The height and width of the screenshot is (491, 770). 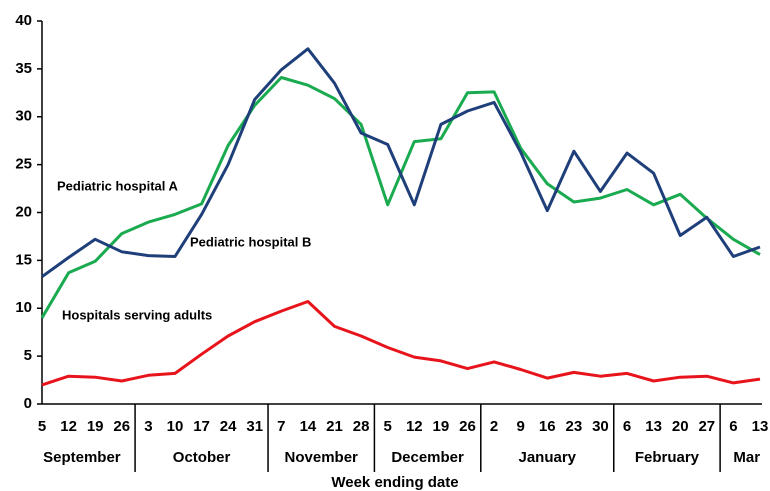 I want to click on x-tick-label: 21, so click(x=334, y=426).